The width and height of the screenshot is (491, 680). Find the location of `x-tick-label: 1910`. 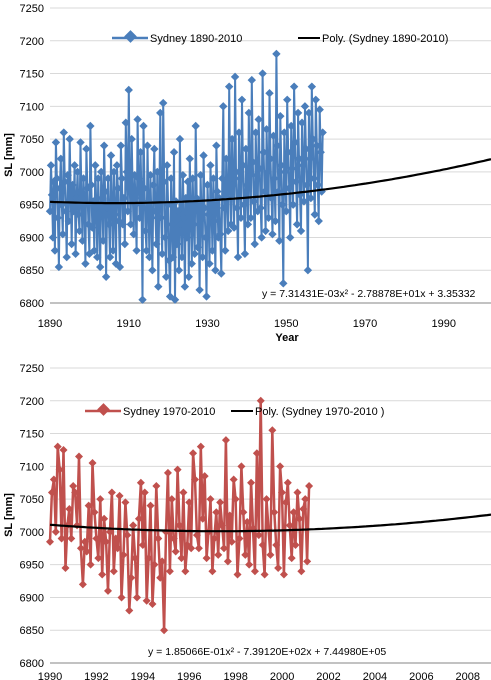

x-tick-label: 1910 is located at coordinates (129, 324).